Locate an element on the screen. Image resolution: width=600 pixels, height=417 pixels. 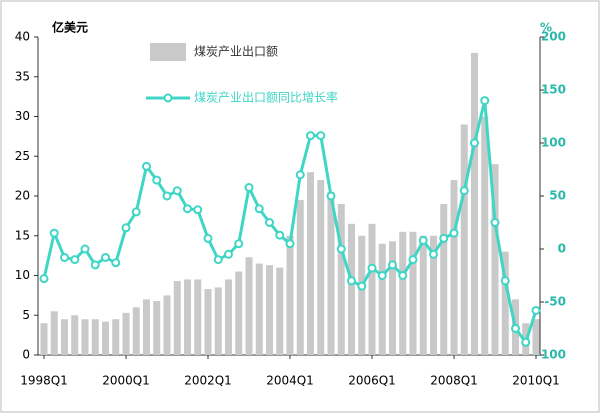
y2-axis-label: % is located at coordinates (546, 28).